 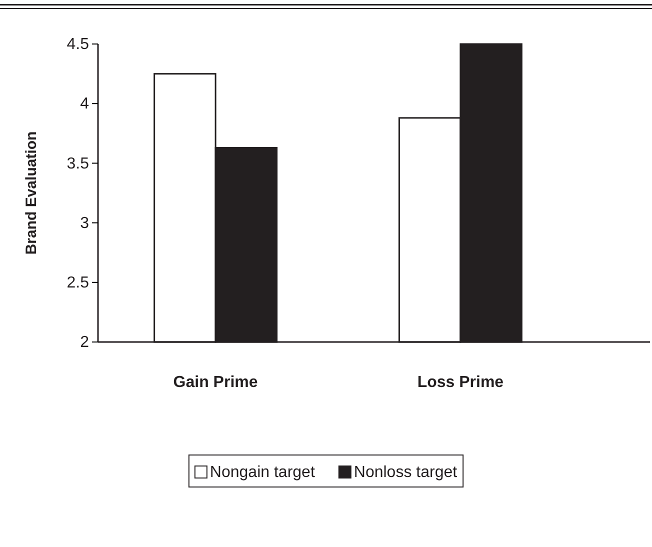 What do you see at coordinates (460, 382) in the screenshot?
I see `x-tick-label: Loss Prime` at bounding box center [460, 382].